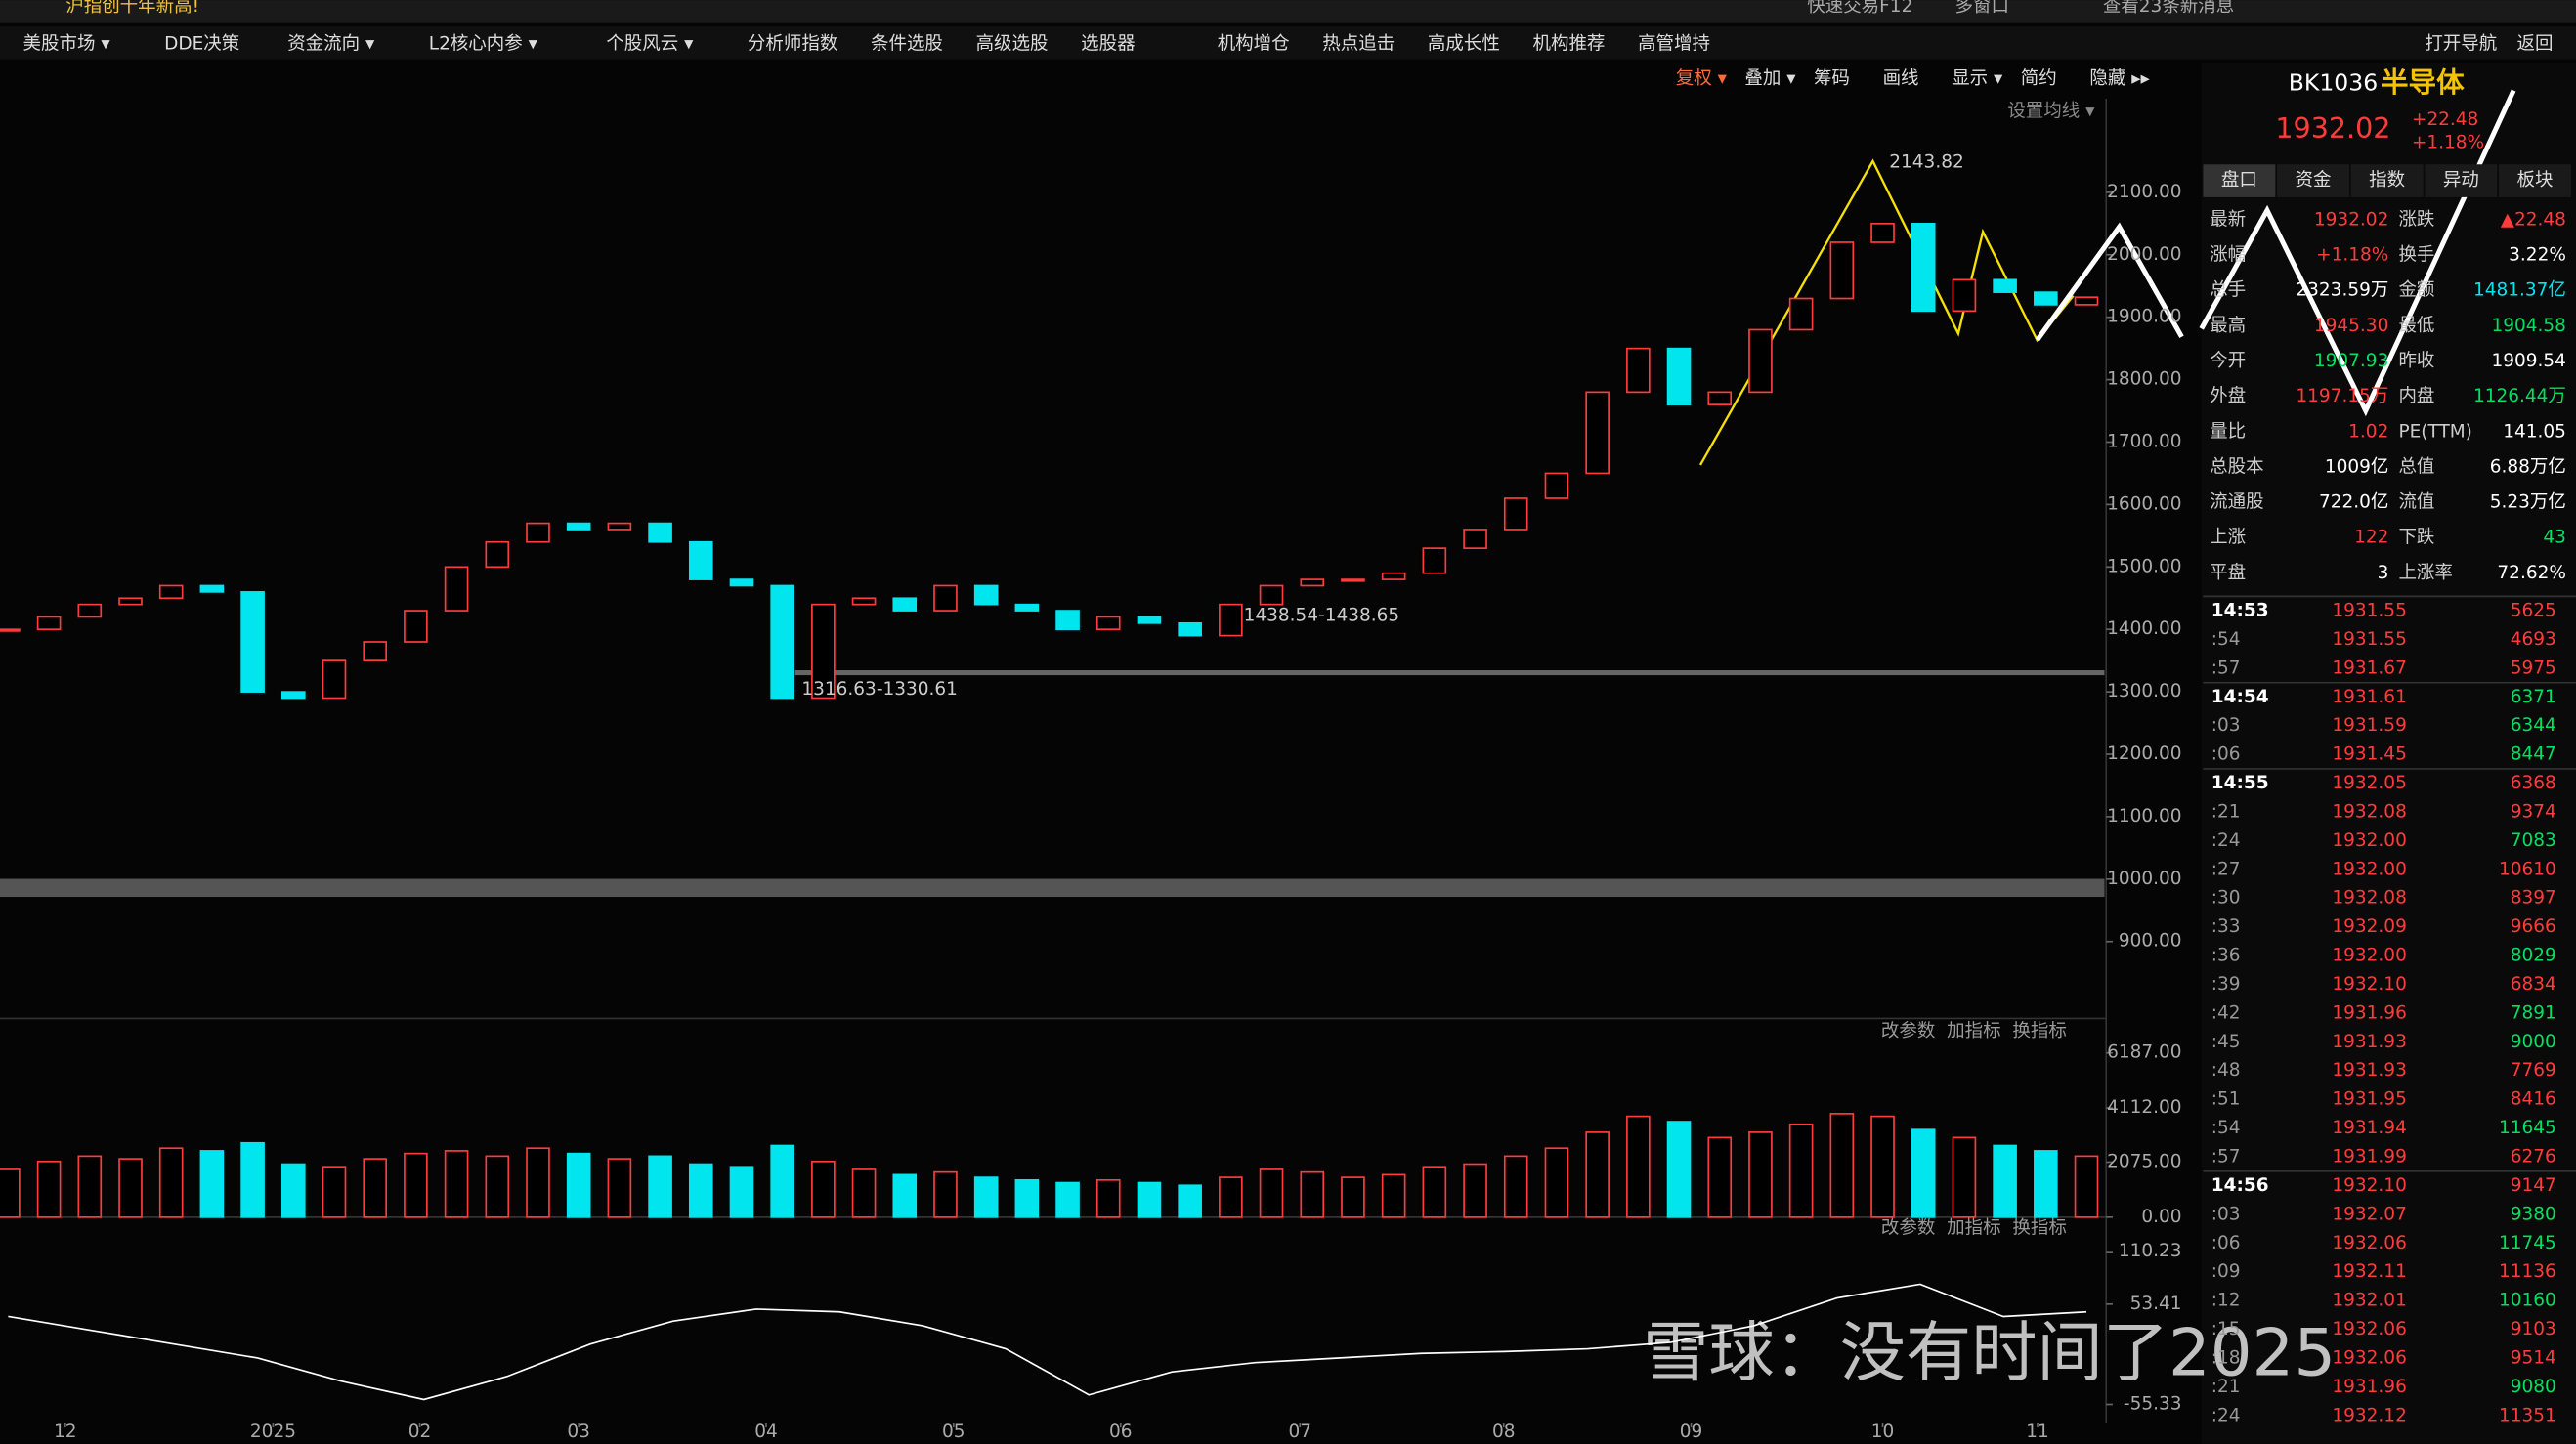 The image size is (2576, 1444). What do you see at coordinates (2228, 255) in the screenshot?
I see `stat-label: 涨幅` at bounding box center [2228, 255].